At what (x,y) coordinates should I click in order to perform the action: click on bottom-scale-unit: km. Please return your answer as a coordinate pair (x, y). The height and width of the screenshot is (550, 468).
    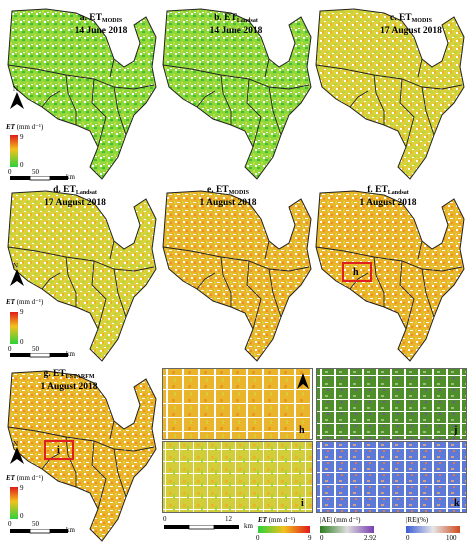
    Looking at the image, I should click on (248, 526).